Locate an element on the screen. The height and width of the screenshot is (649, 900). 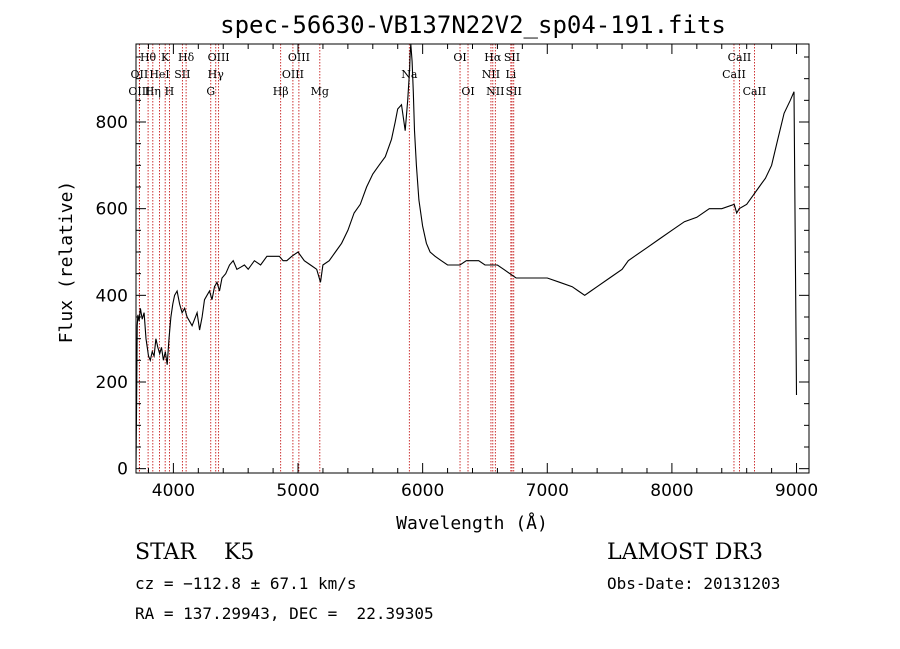
line-label-22: Li is located at coordinates (510, 74).